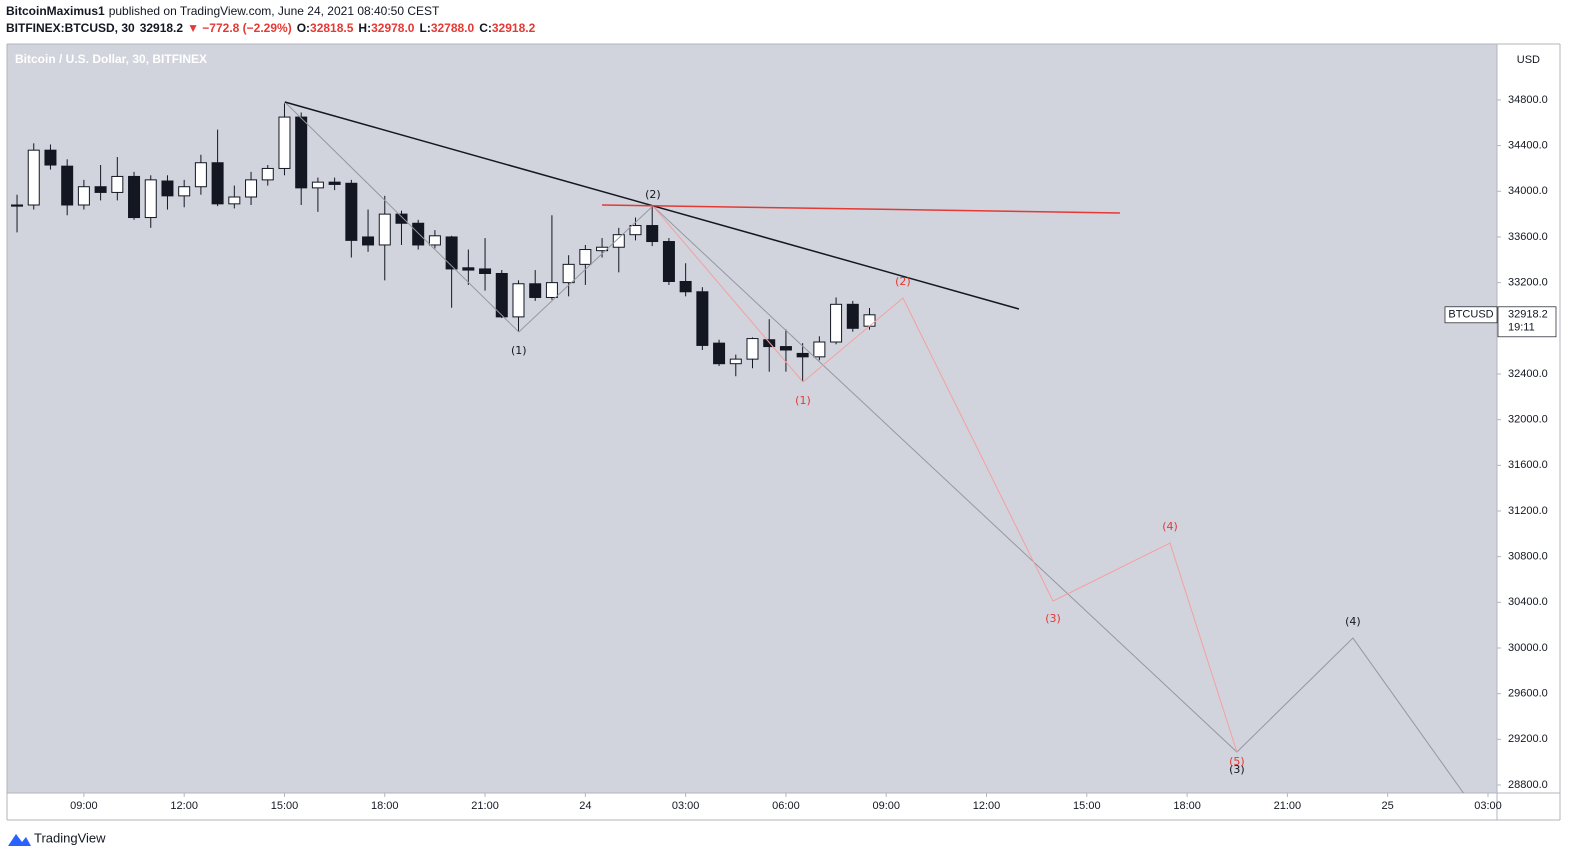 Image resolution: width=1586 pixels, height=867 pixels. I want to click on author: BitcoinMaximus1, so click(55, 11).